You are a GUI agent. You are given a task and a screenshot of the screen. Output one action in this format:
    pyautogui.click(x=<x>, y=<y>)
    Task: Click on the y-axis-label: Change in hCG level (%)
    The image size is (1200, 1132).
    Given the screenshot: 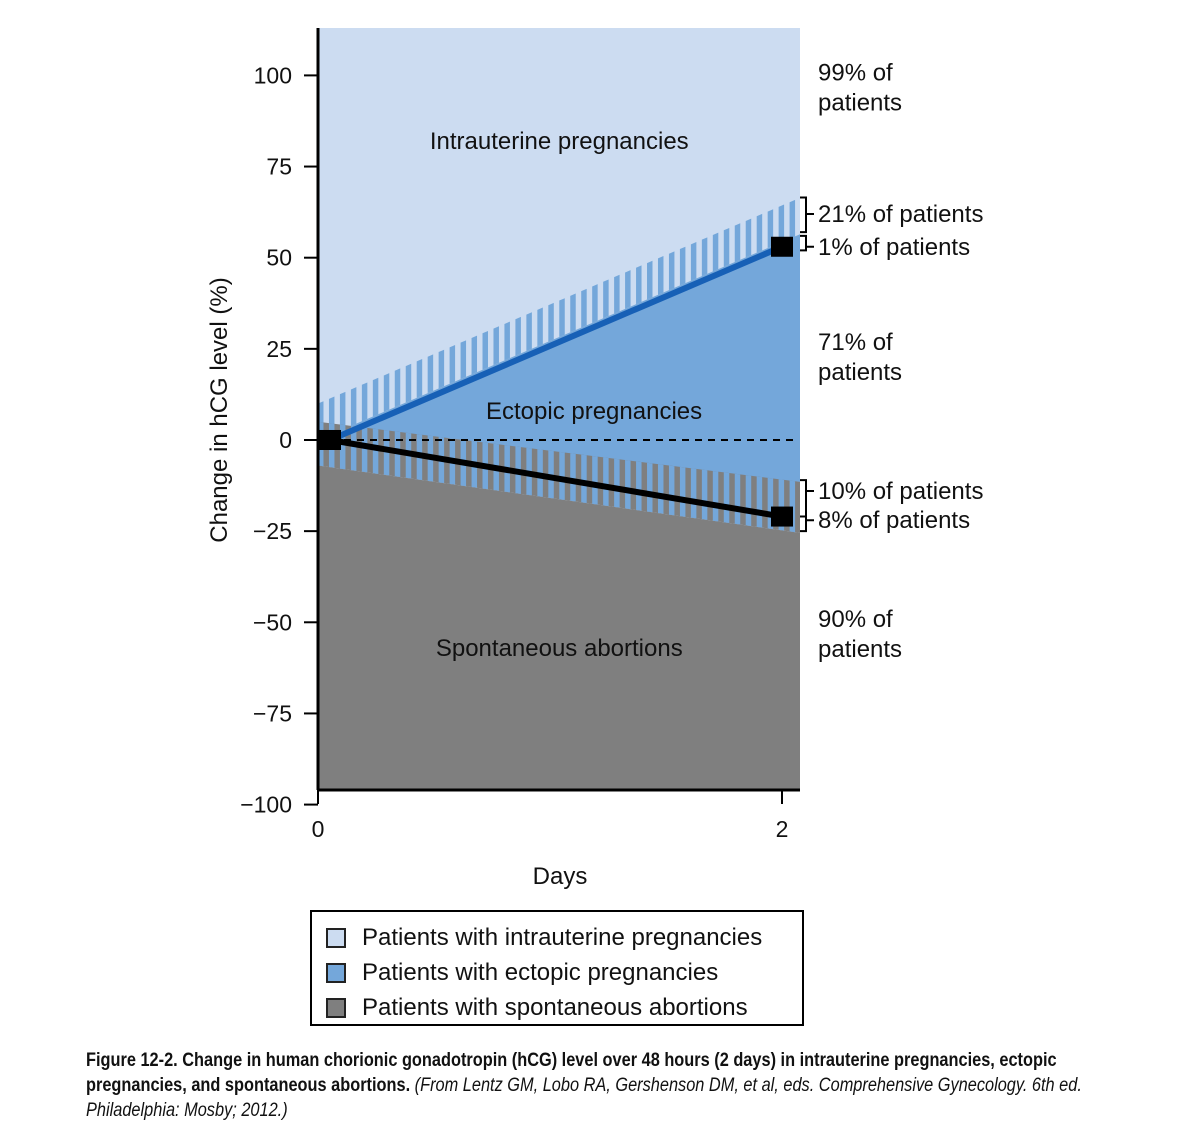 What is the action you would take?
    pyautogui.click(x=219, y=409)
    